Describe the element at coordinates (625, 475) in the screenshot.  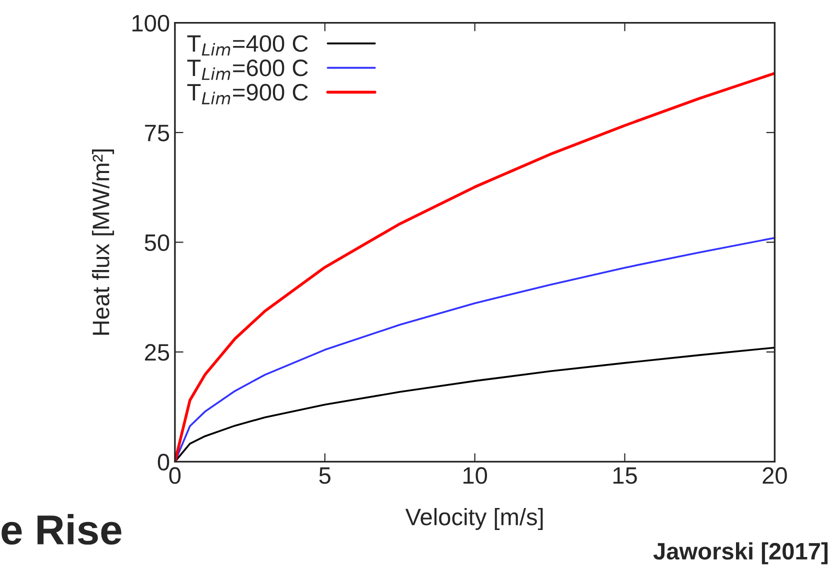
I see `x-tick-label: 15` at that location.